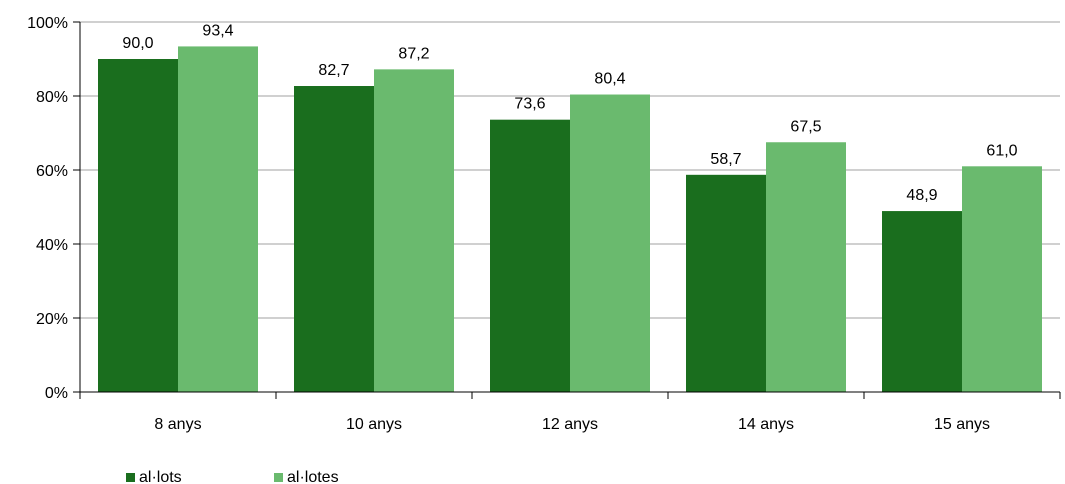 The width and height of the screenshot is (1065, 484). What do you see at coordinates (805, 126) in the screenshot?
I see `data-label: 67,5` at bounding box center [805, 126].